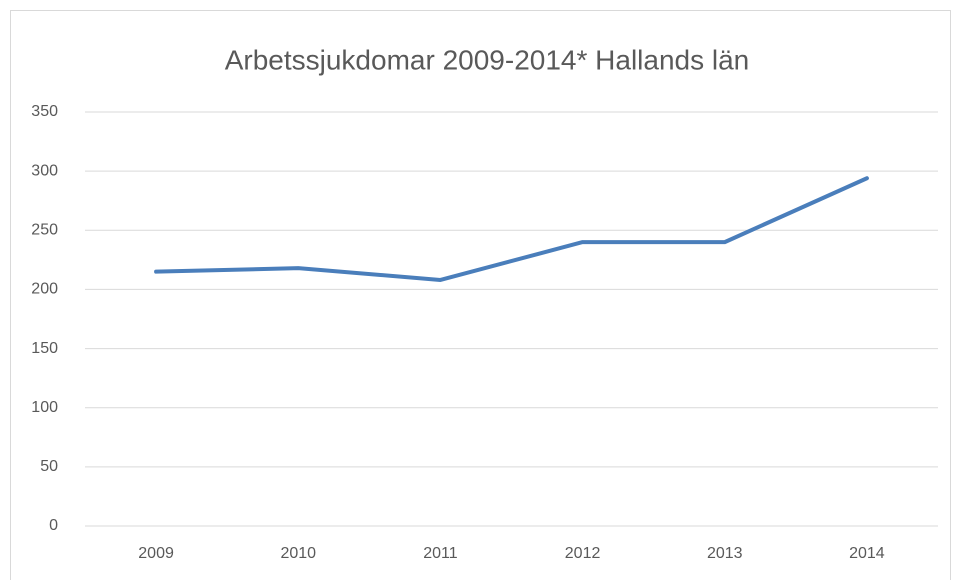  Describe the element at coordinates (583, 553) in the screenshot. I see `x-tick-label: 2012` at that location.